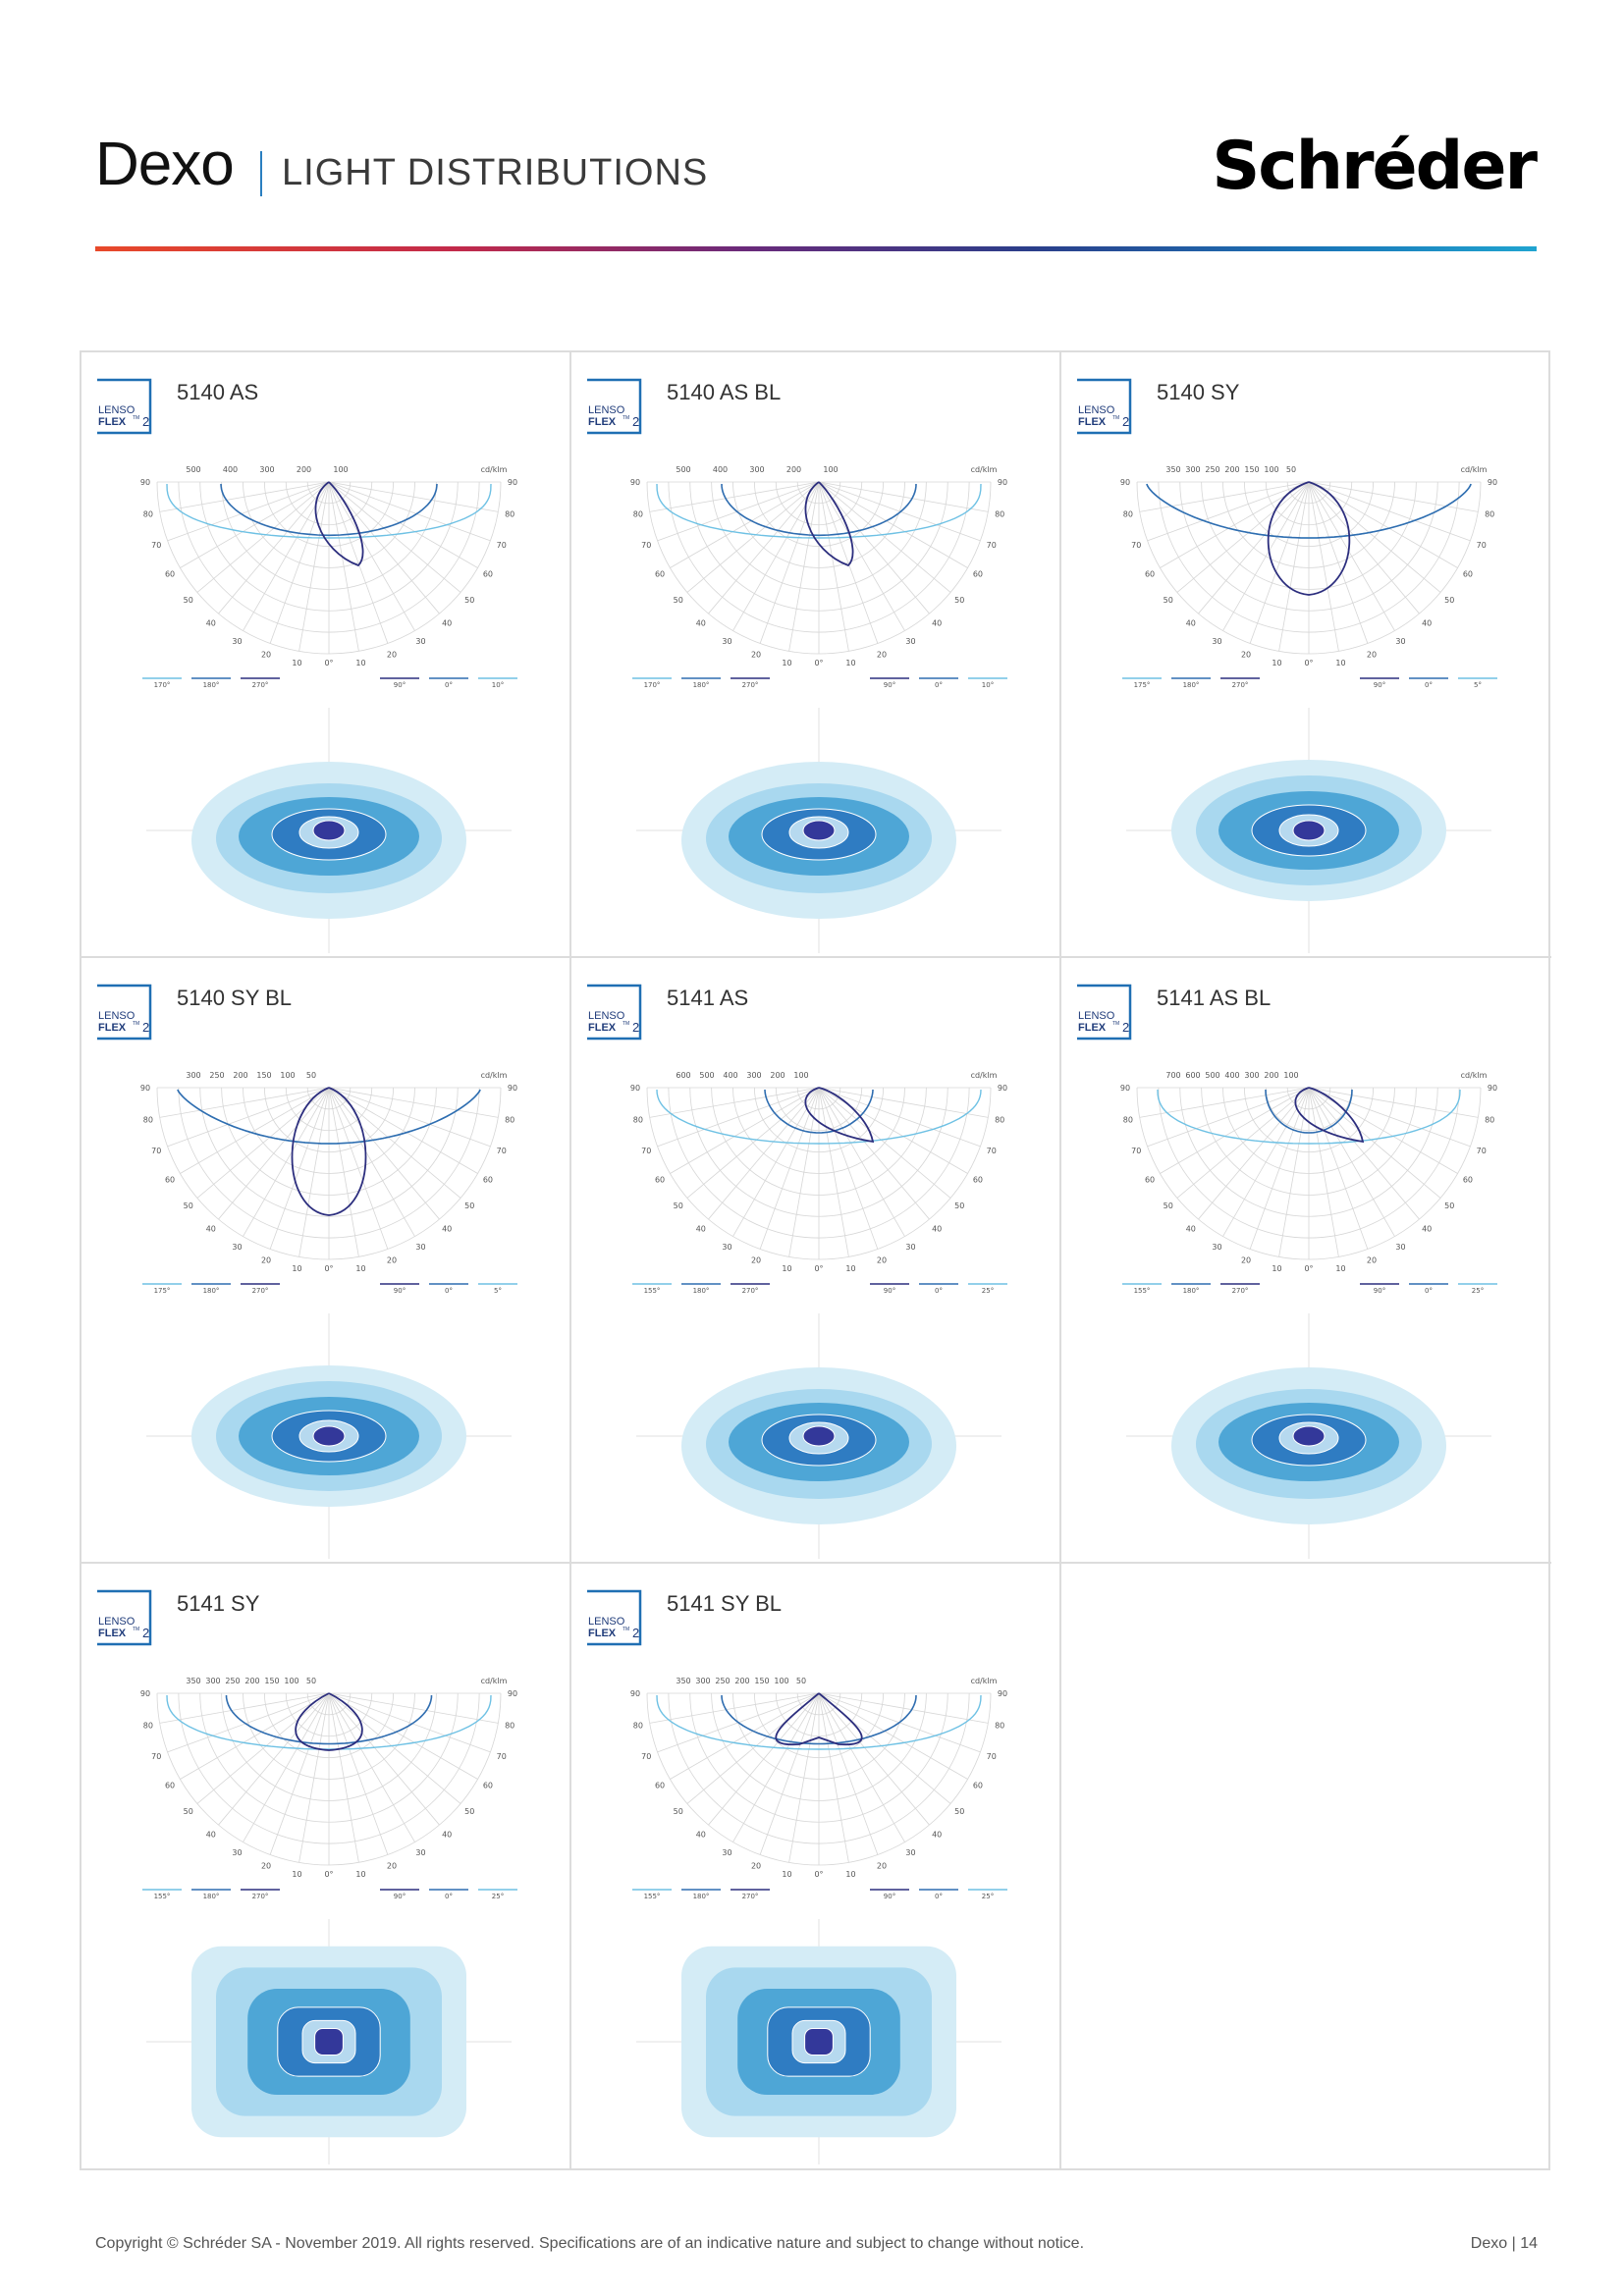  What do you see at coordinates (1474, 469) in the screenshot?
I see `unit-label: cd/klm` at bounding box center [1474, 469].